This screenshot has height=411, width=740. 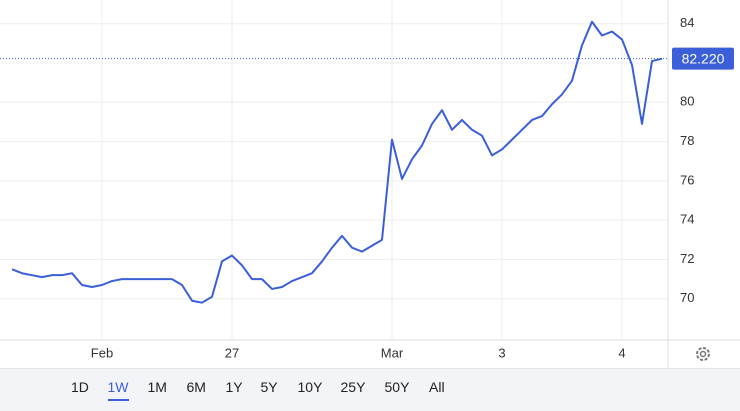 What do you see at coordinates (80, 387) in the screenshot?
I see `range-button: 1D` at bounding box center [80, 387].